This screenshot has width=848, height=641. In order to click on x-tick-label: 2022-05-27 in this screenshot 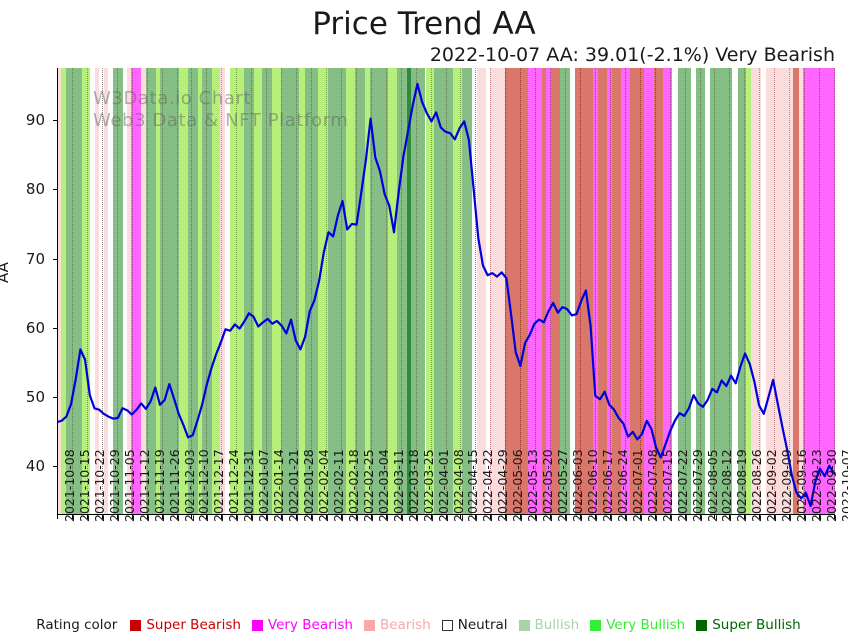, I will do `click(563, 485)`.